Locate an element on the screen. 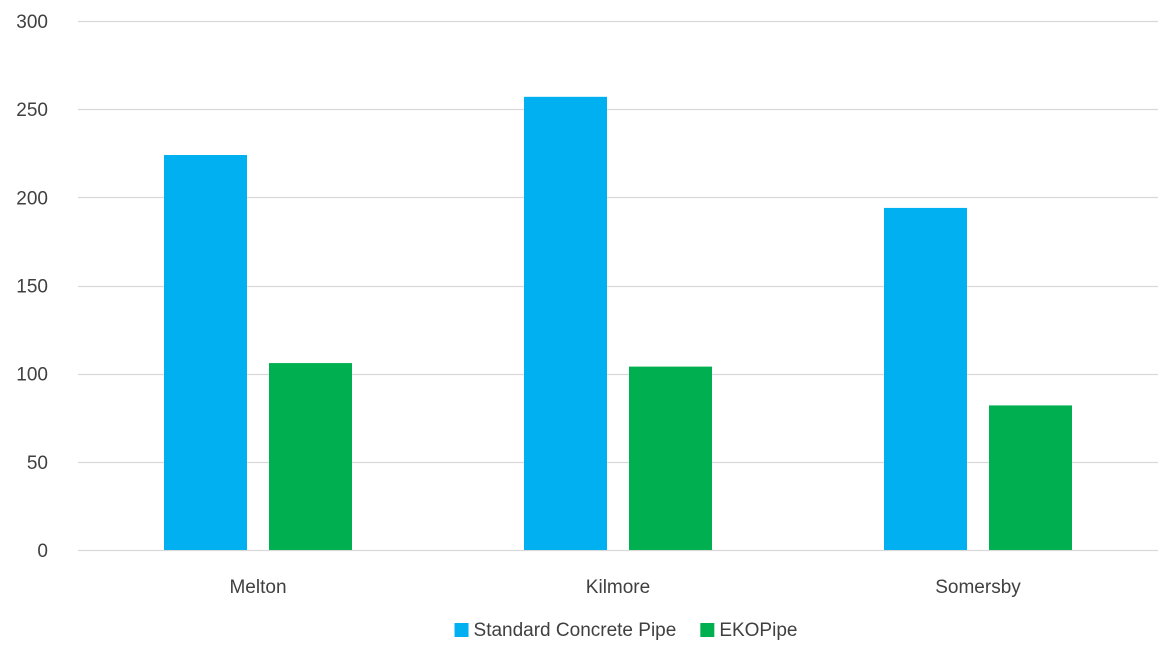 The height and width of the screenshot is (649, 1173). x-tick-label: Somersby is located at coordinates (978, 587).